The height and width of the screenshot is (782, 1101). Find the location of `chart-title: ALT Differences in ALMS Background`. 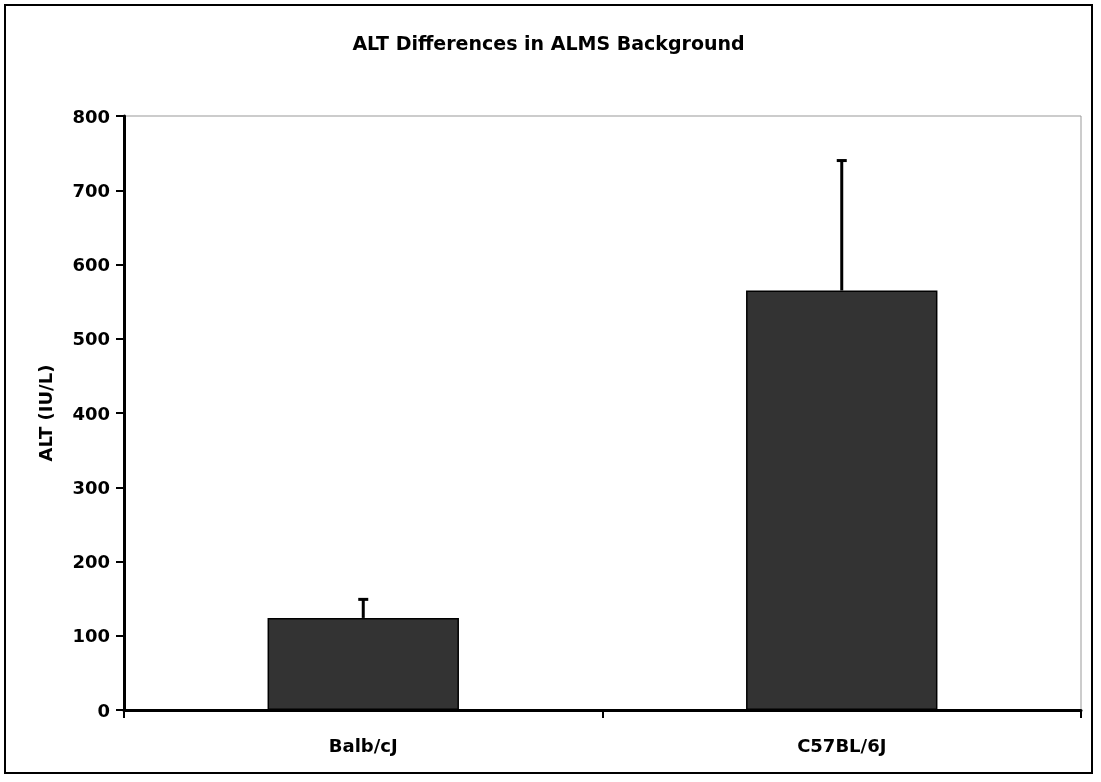

chart-title: ALT Differences in ALMS Background is located at coordinates (548, 42).